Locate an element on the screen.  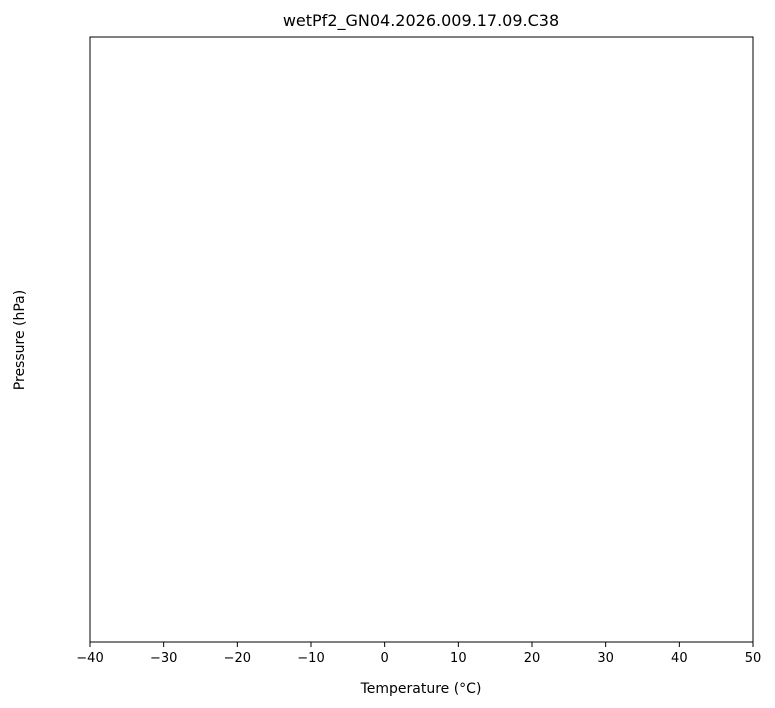
x-tick-label: −20 is located at coordinates (237, 658).